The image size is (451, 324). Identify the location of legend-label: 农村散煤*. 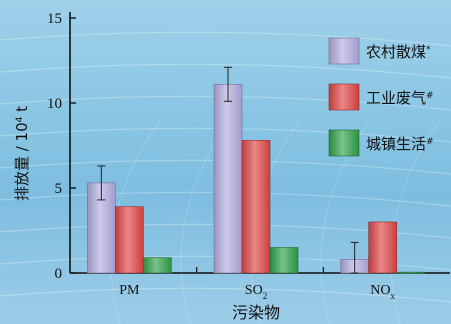
(398, 52).